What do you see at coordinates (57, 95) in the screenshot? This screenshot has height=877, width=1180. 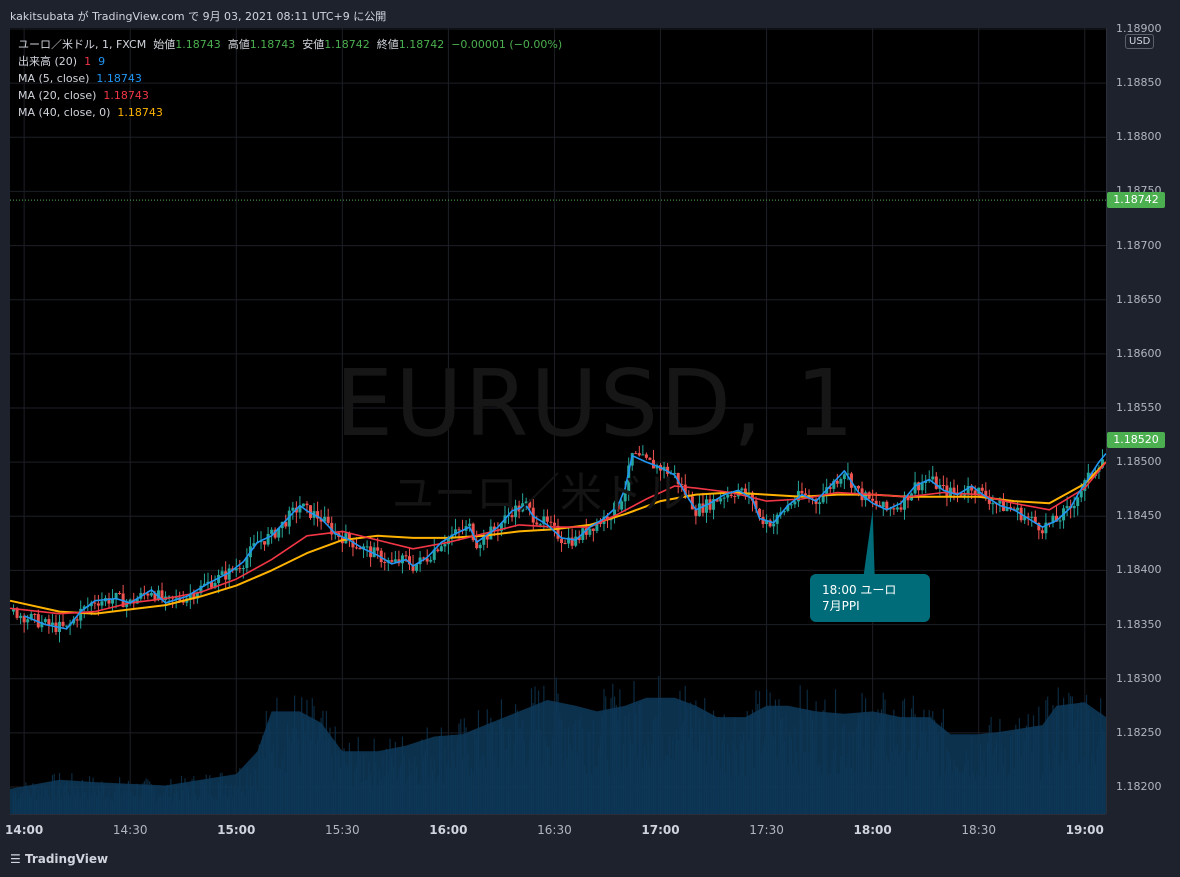 I see `legend-ma20-label: MA (20, close)` at bounding box center [57, 95].